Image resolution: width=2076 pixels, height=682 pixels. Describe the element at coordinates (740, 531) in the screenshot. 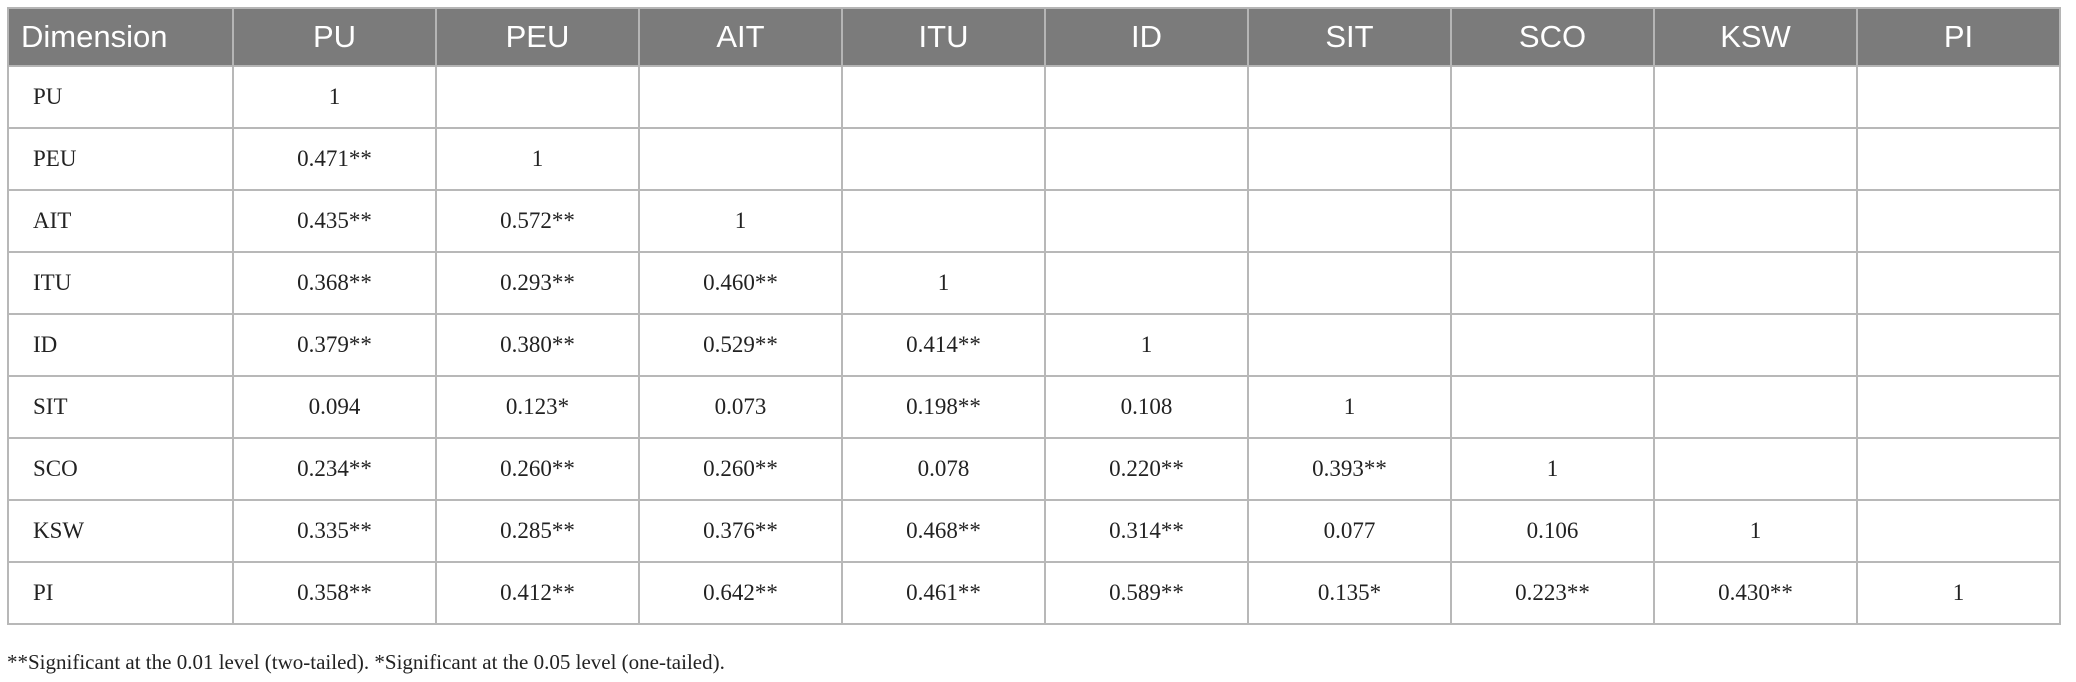

I see `table-cell: 0.376**` at that location.